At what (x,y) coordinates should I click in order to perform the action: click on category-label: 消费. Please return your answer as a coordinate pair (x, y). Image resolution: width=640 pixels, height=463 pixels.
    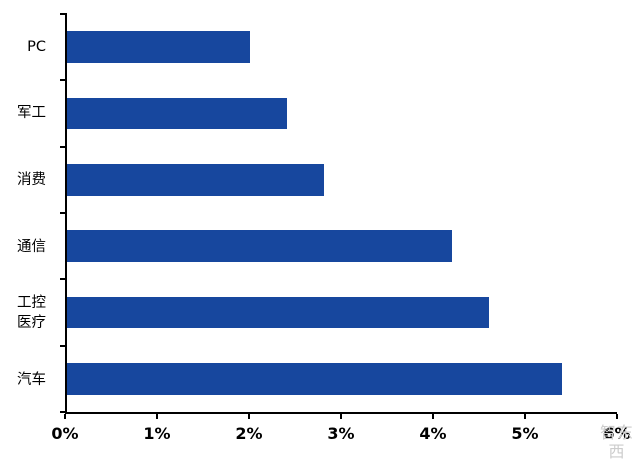
    Looking at the image, I should click on (31, 179).